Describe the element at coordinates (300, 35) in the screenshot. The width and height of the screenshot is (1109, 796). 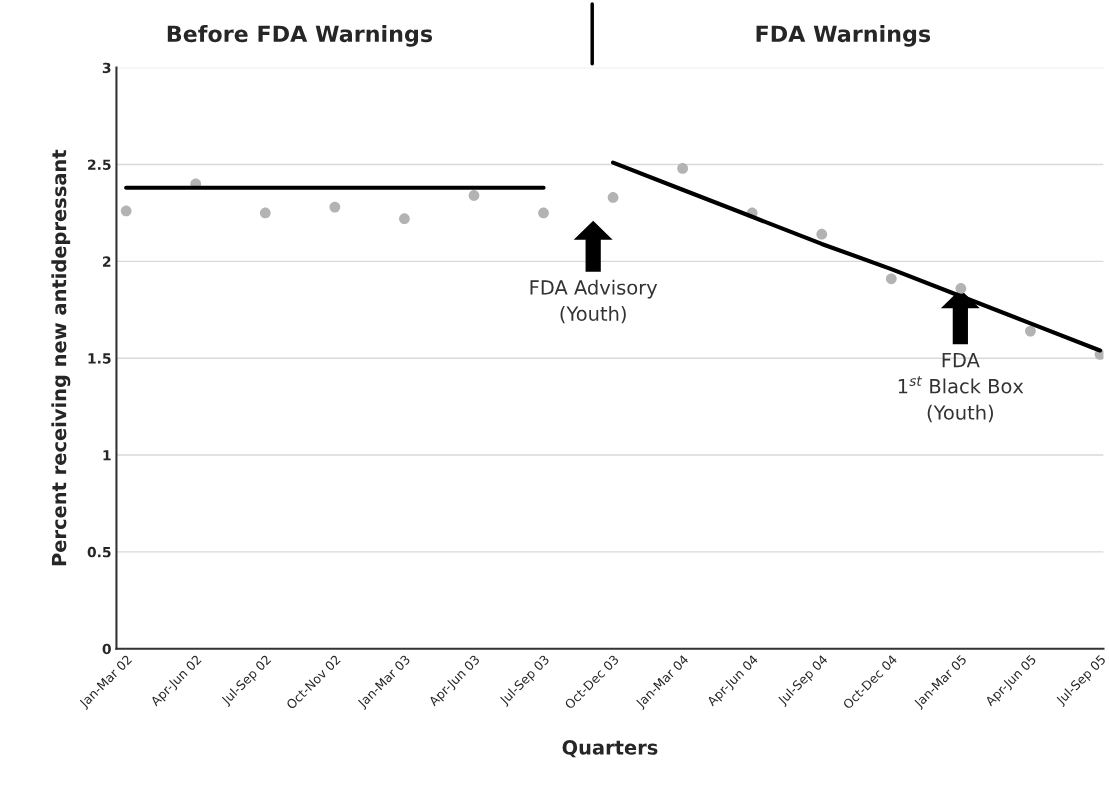
I see `text: Before FDA Warnings` at that location.